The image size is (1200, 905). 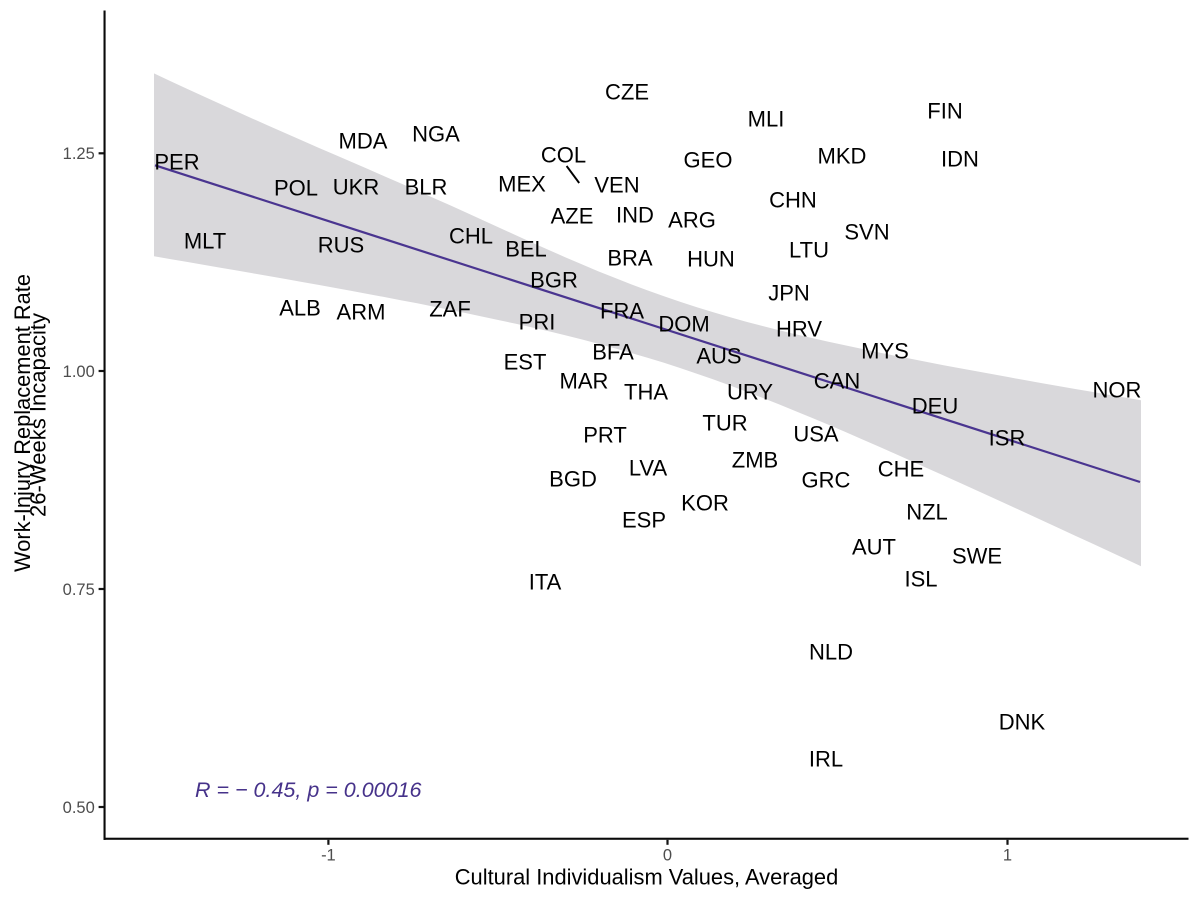 I want to click on svg-text: RUS, so click(x=341, y=245).